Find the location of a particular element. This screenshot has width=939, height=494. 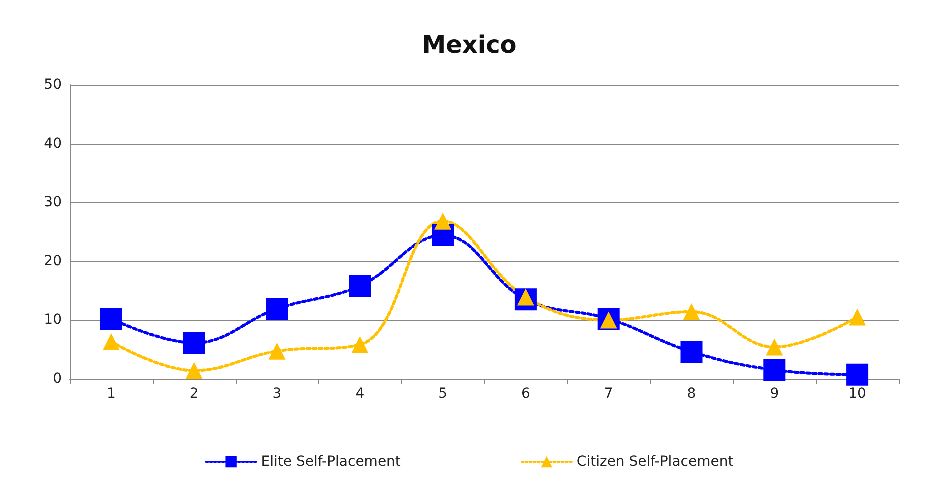

y-tick-label: 20 is located at coordinates (53, 261).